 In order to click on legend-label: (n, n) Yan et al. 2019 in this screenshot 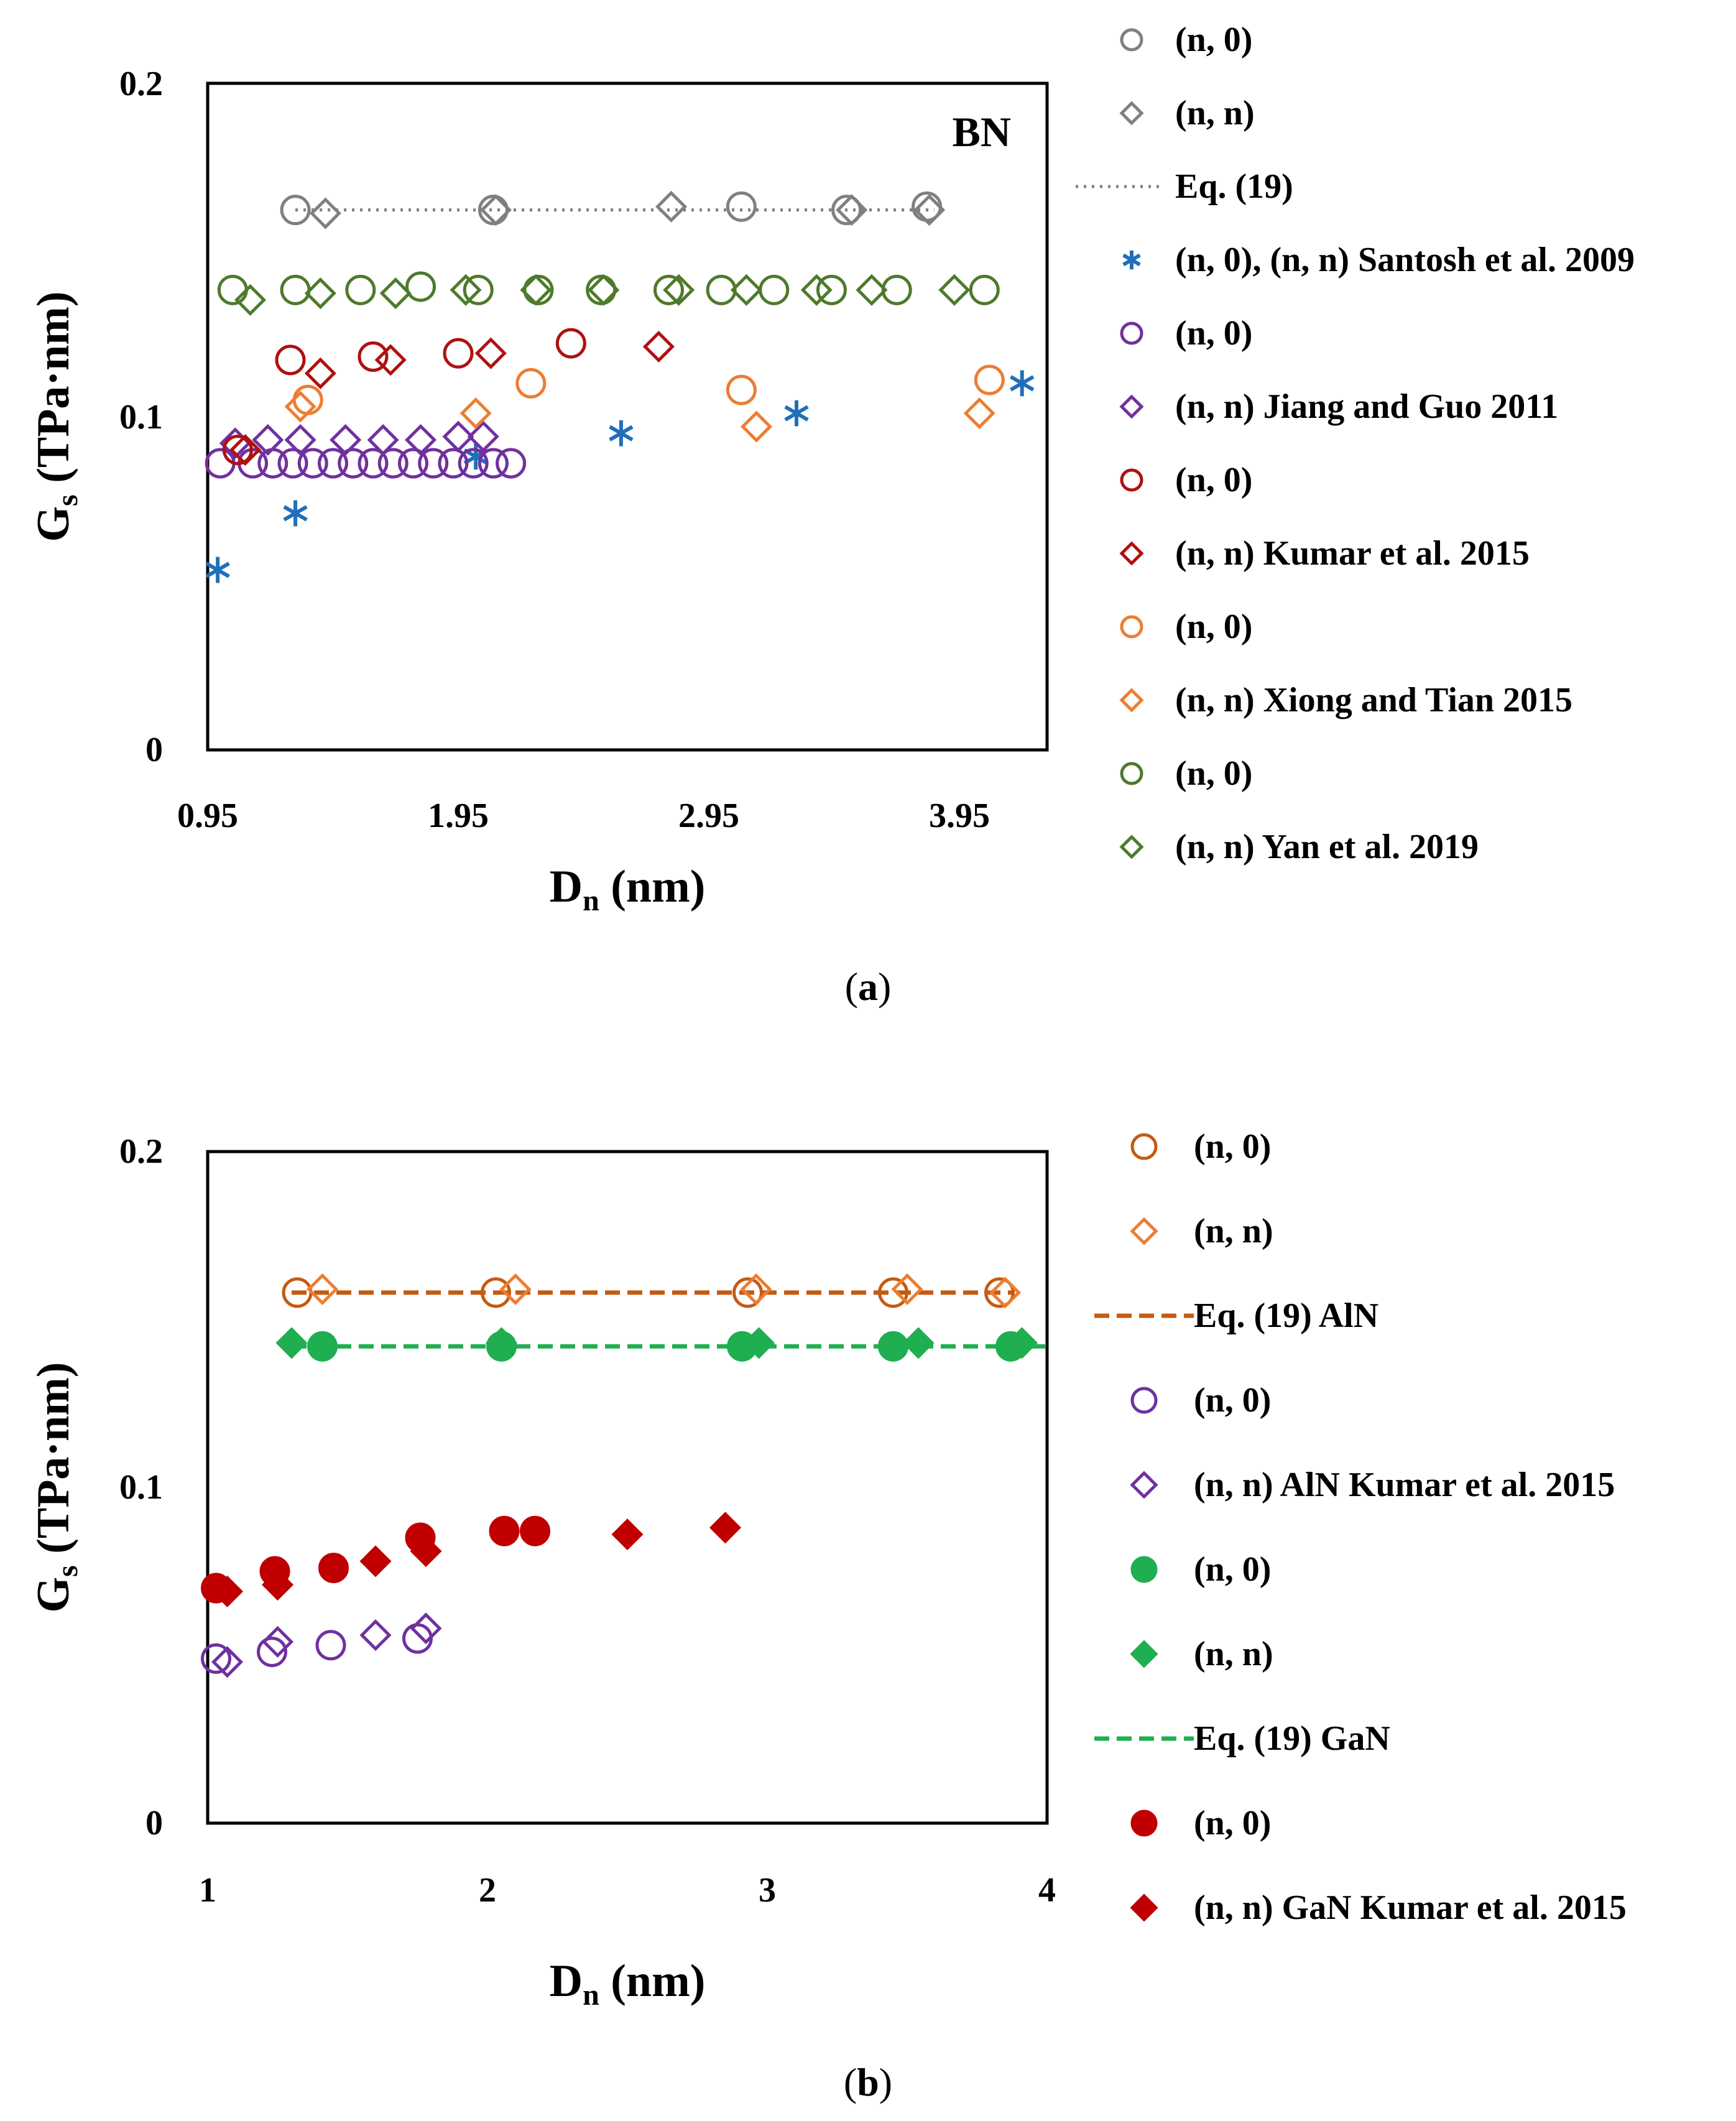, I will do `click(1327, 847)`.